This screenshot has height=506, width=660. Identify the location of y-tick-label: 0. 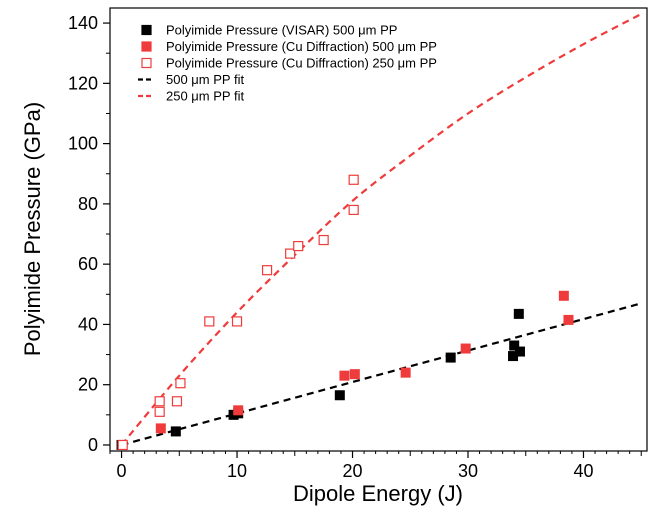
(93, 445).